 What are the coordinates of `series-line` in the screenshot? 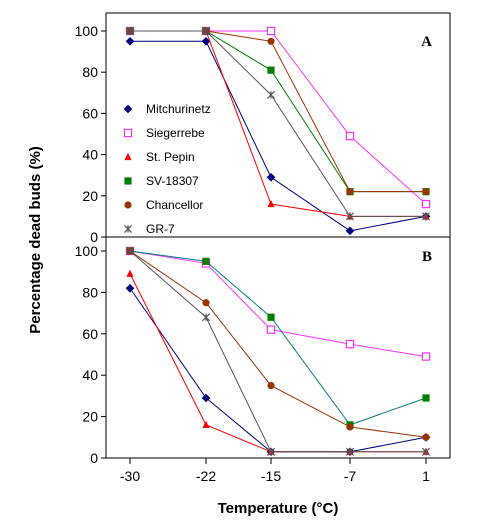 It's located at (278, 304).